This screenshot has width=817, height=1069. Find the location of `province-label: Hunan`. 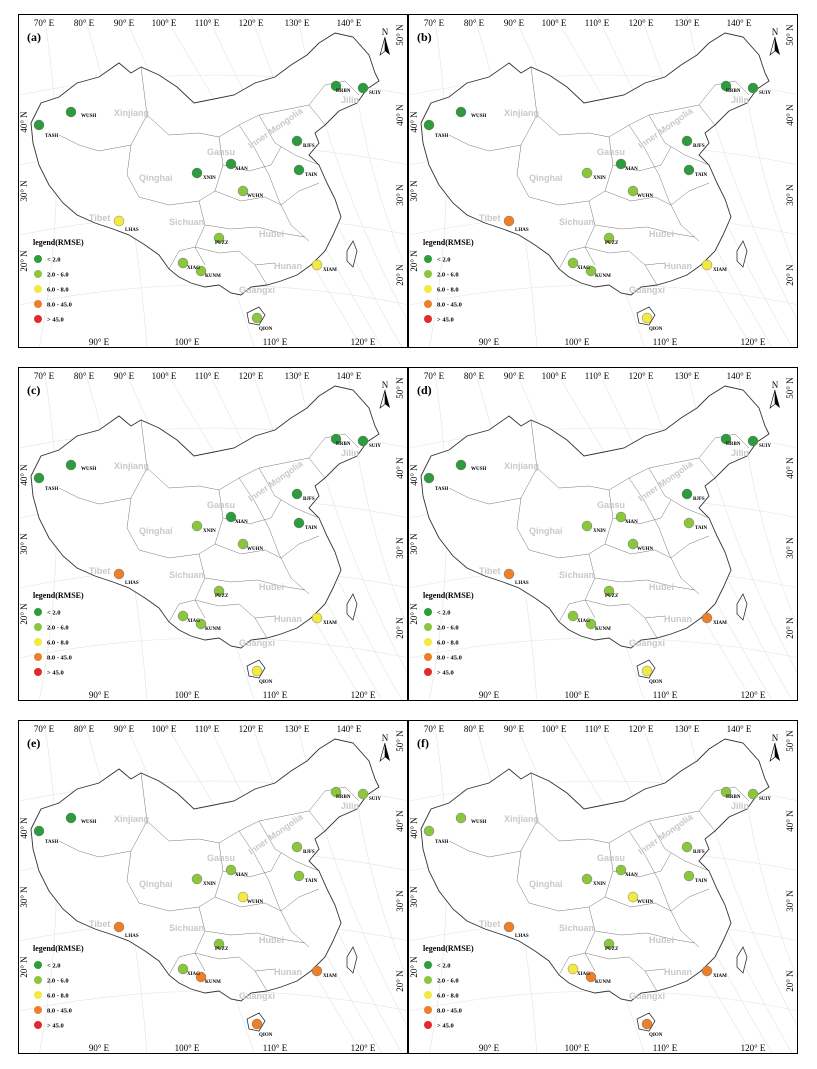

province-label: Hunan is located at coordinates (678, 972).